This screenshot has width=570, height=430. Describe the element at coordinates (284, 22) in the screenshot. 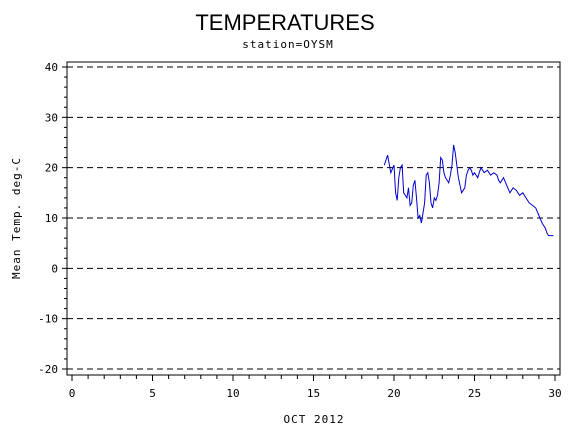

I see `chart-title: TEMPERATURES` at that location.